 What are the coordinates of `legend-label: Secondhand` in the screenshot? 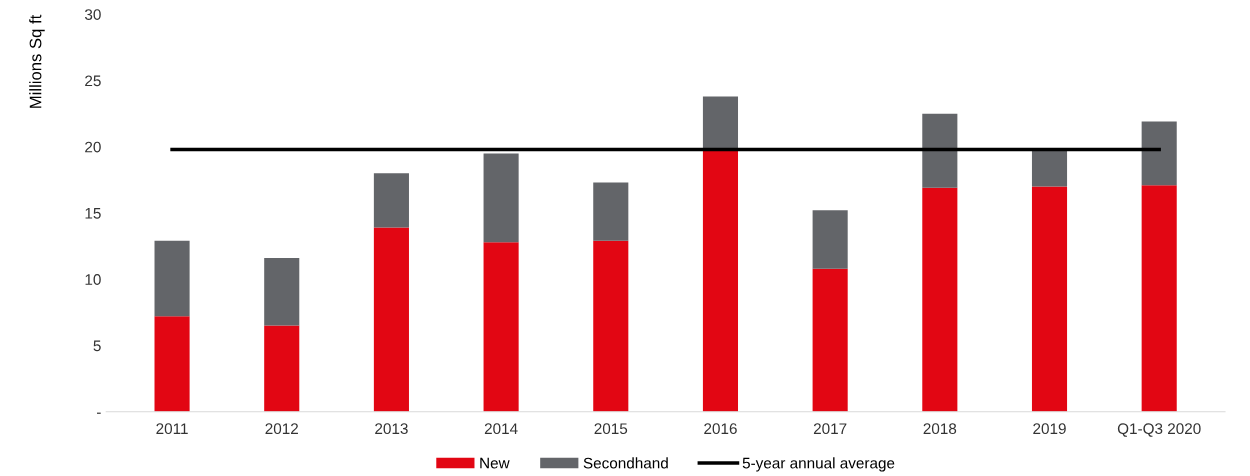 It's located at (625, 463).